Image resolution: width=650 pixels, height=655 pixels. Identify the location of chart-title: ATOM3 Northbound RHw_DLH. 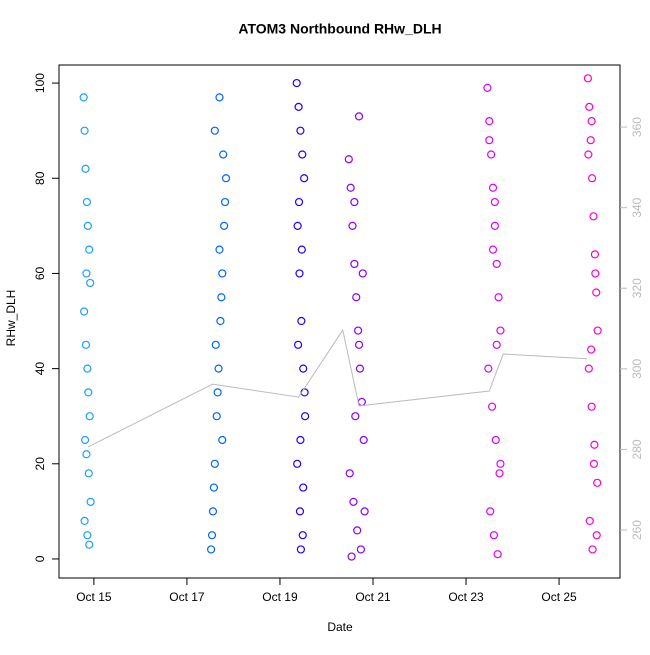
(339, 29).